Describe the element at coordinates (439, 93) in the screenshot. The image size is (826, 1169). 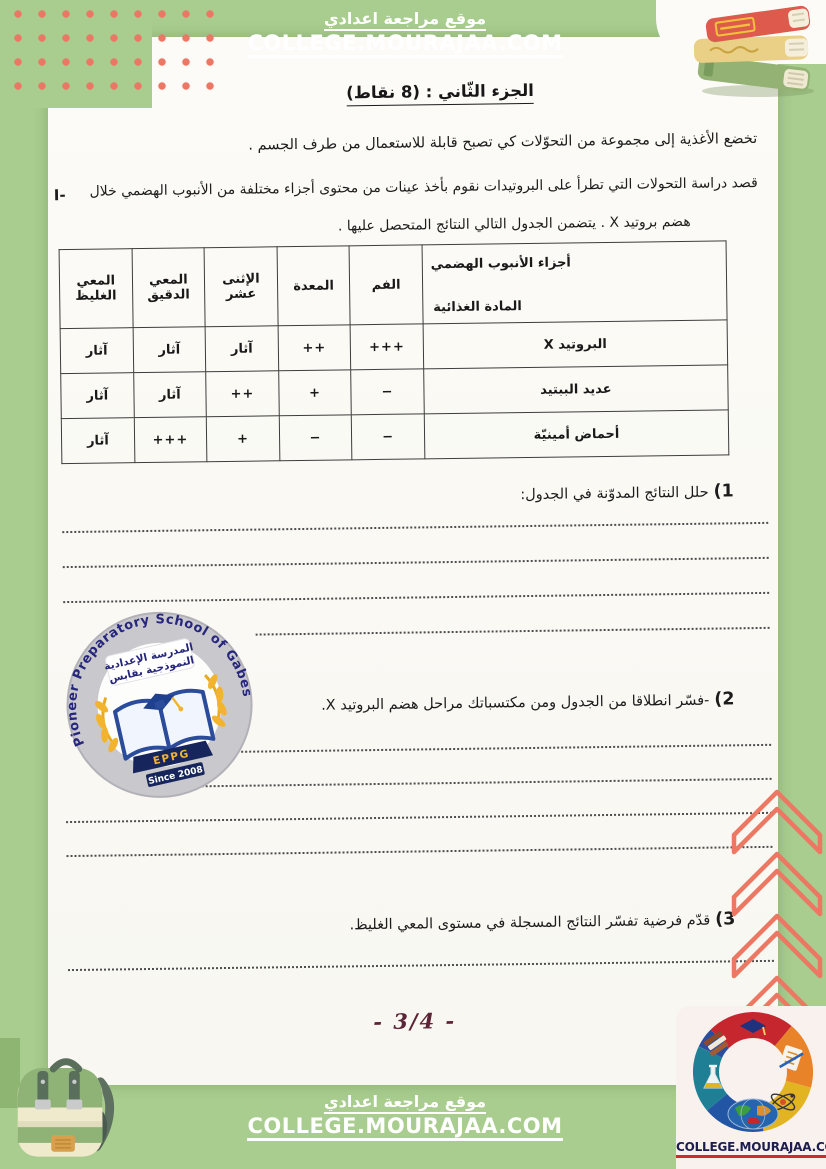
I see `exam-part-title: الجزء الثّاني : (8 نقاط)` at that location.